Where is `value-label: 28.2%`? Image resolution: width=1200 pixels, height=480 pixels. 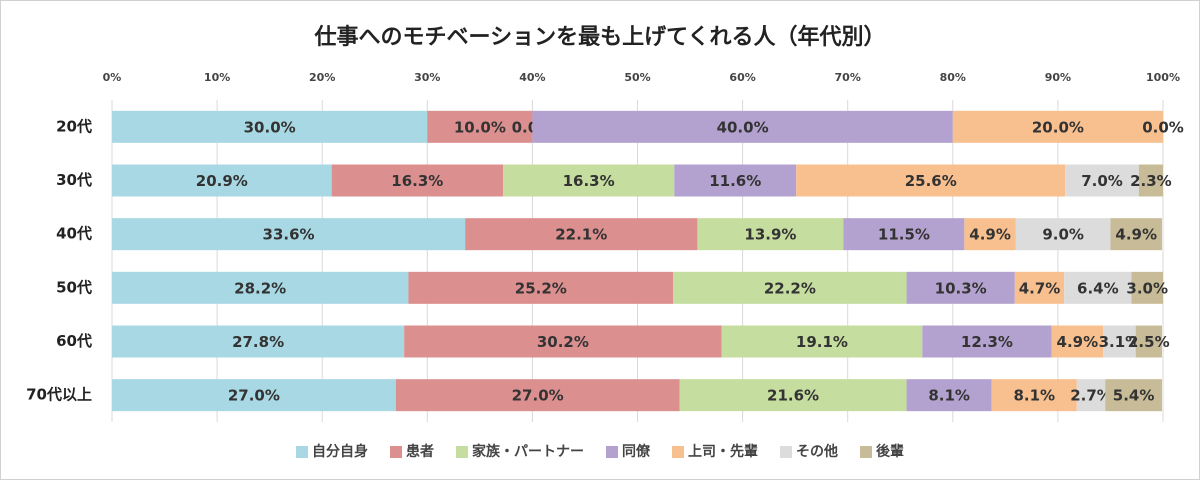 value-label: 28.2% is located at coordinates (260, 288).